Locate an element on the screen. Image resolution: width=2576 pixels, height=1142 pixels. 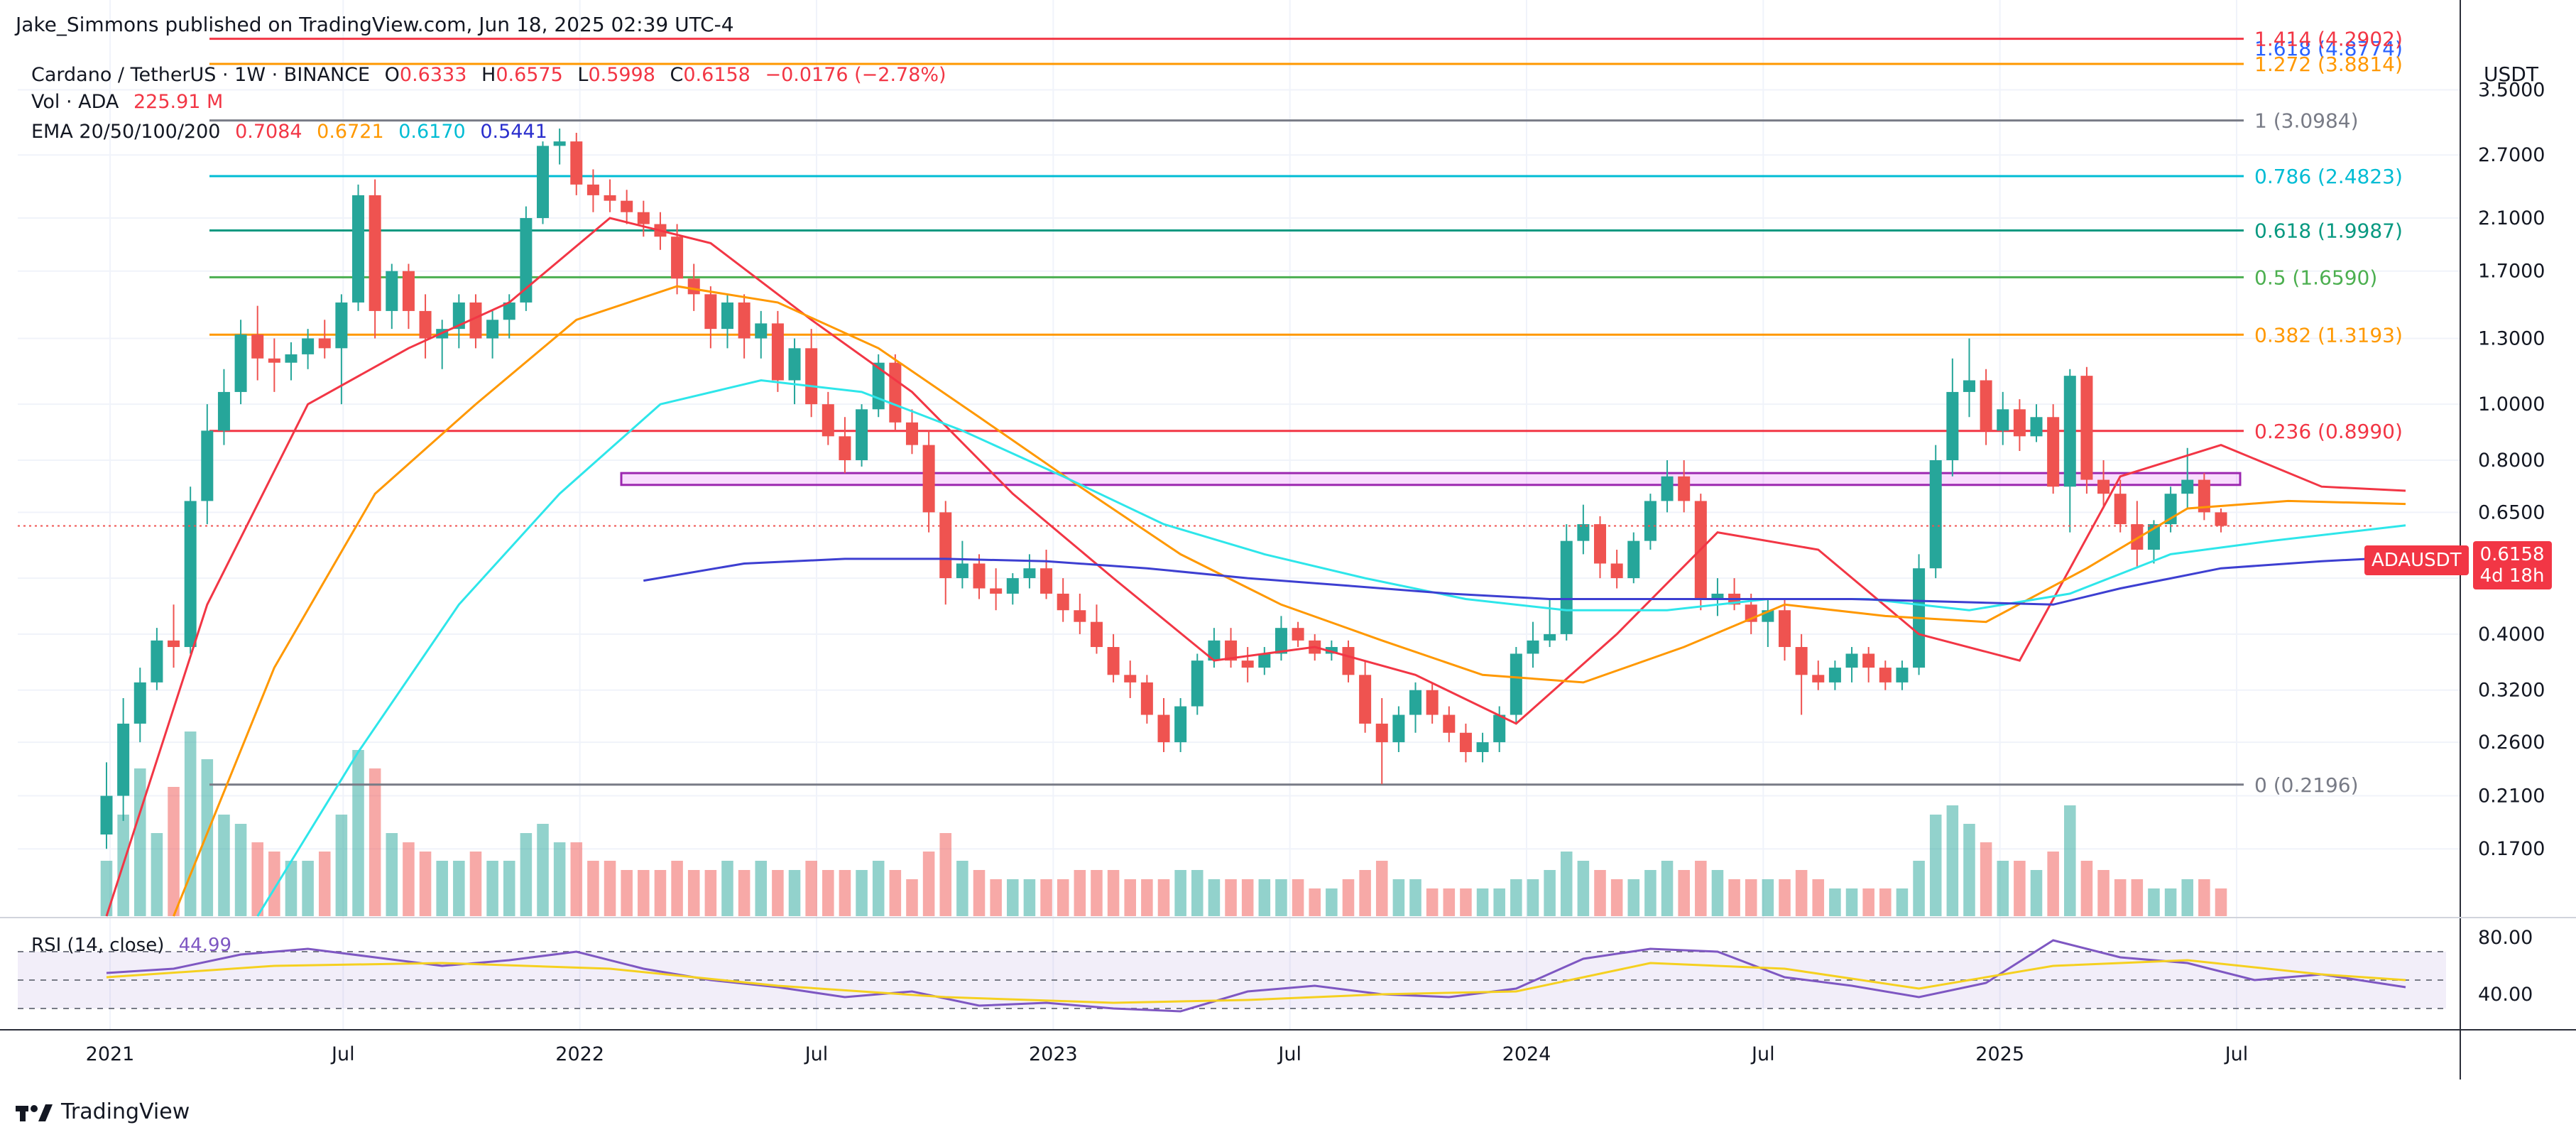
fib-label: 0 (0.2196) is located at coordinates (2306, 785).